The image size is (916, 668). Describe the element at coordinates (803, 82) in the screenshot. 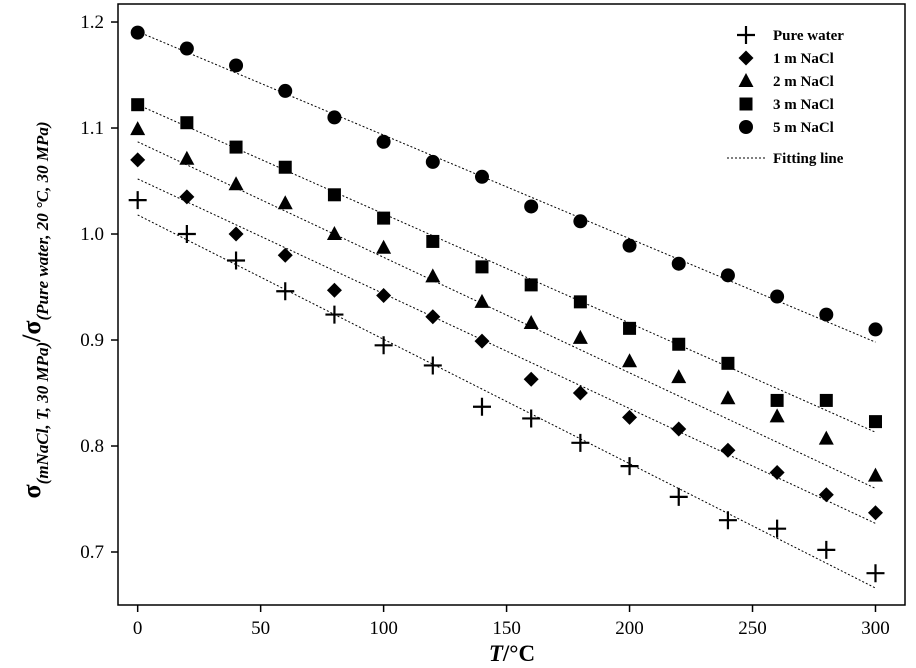

I see `legend-label-2m-nacl: 2 m NaCl` at that location.